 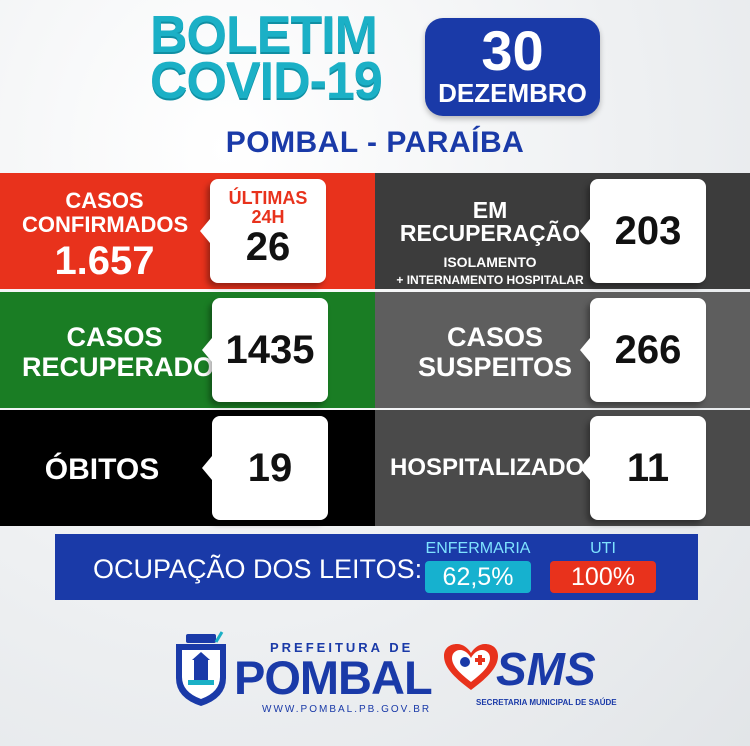 What do you see at coordinates (333, 677) in the screenshot?
I see `prefeitura-name: POMBAL` at bounding box center [333, 677].